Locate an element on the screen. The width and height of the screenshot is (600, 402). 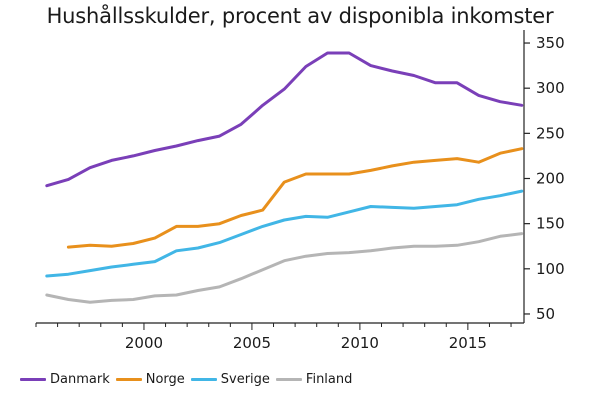
y-tick-label: 250 is located at coordinates (550, 133).